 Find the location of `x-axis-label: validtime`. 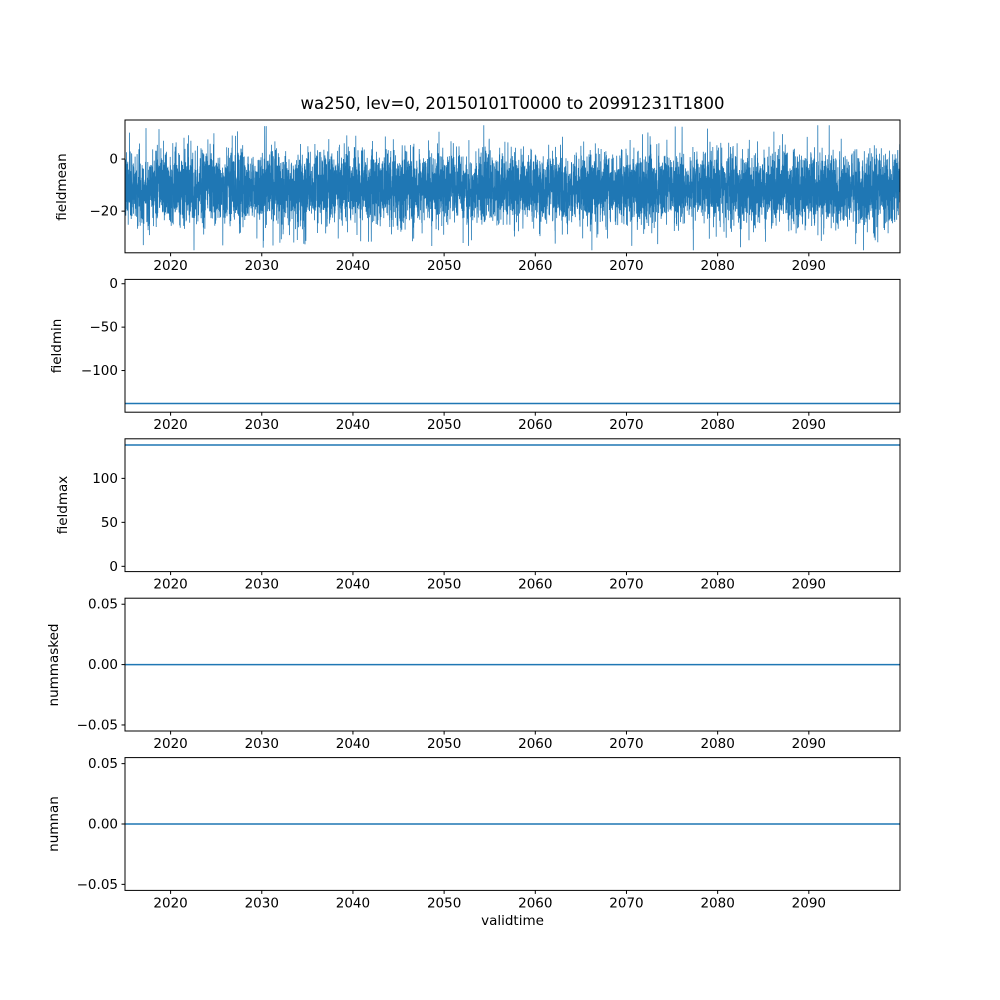

x-axis-label: validtime is located at coordinates (512, 921).